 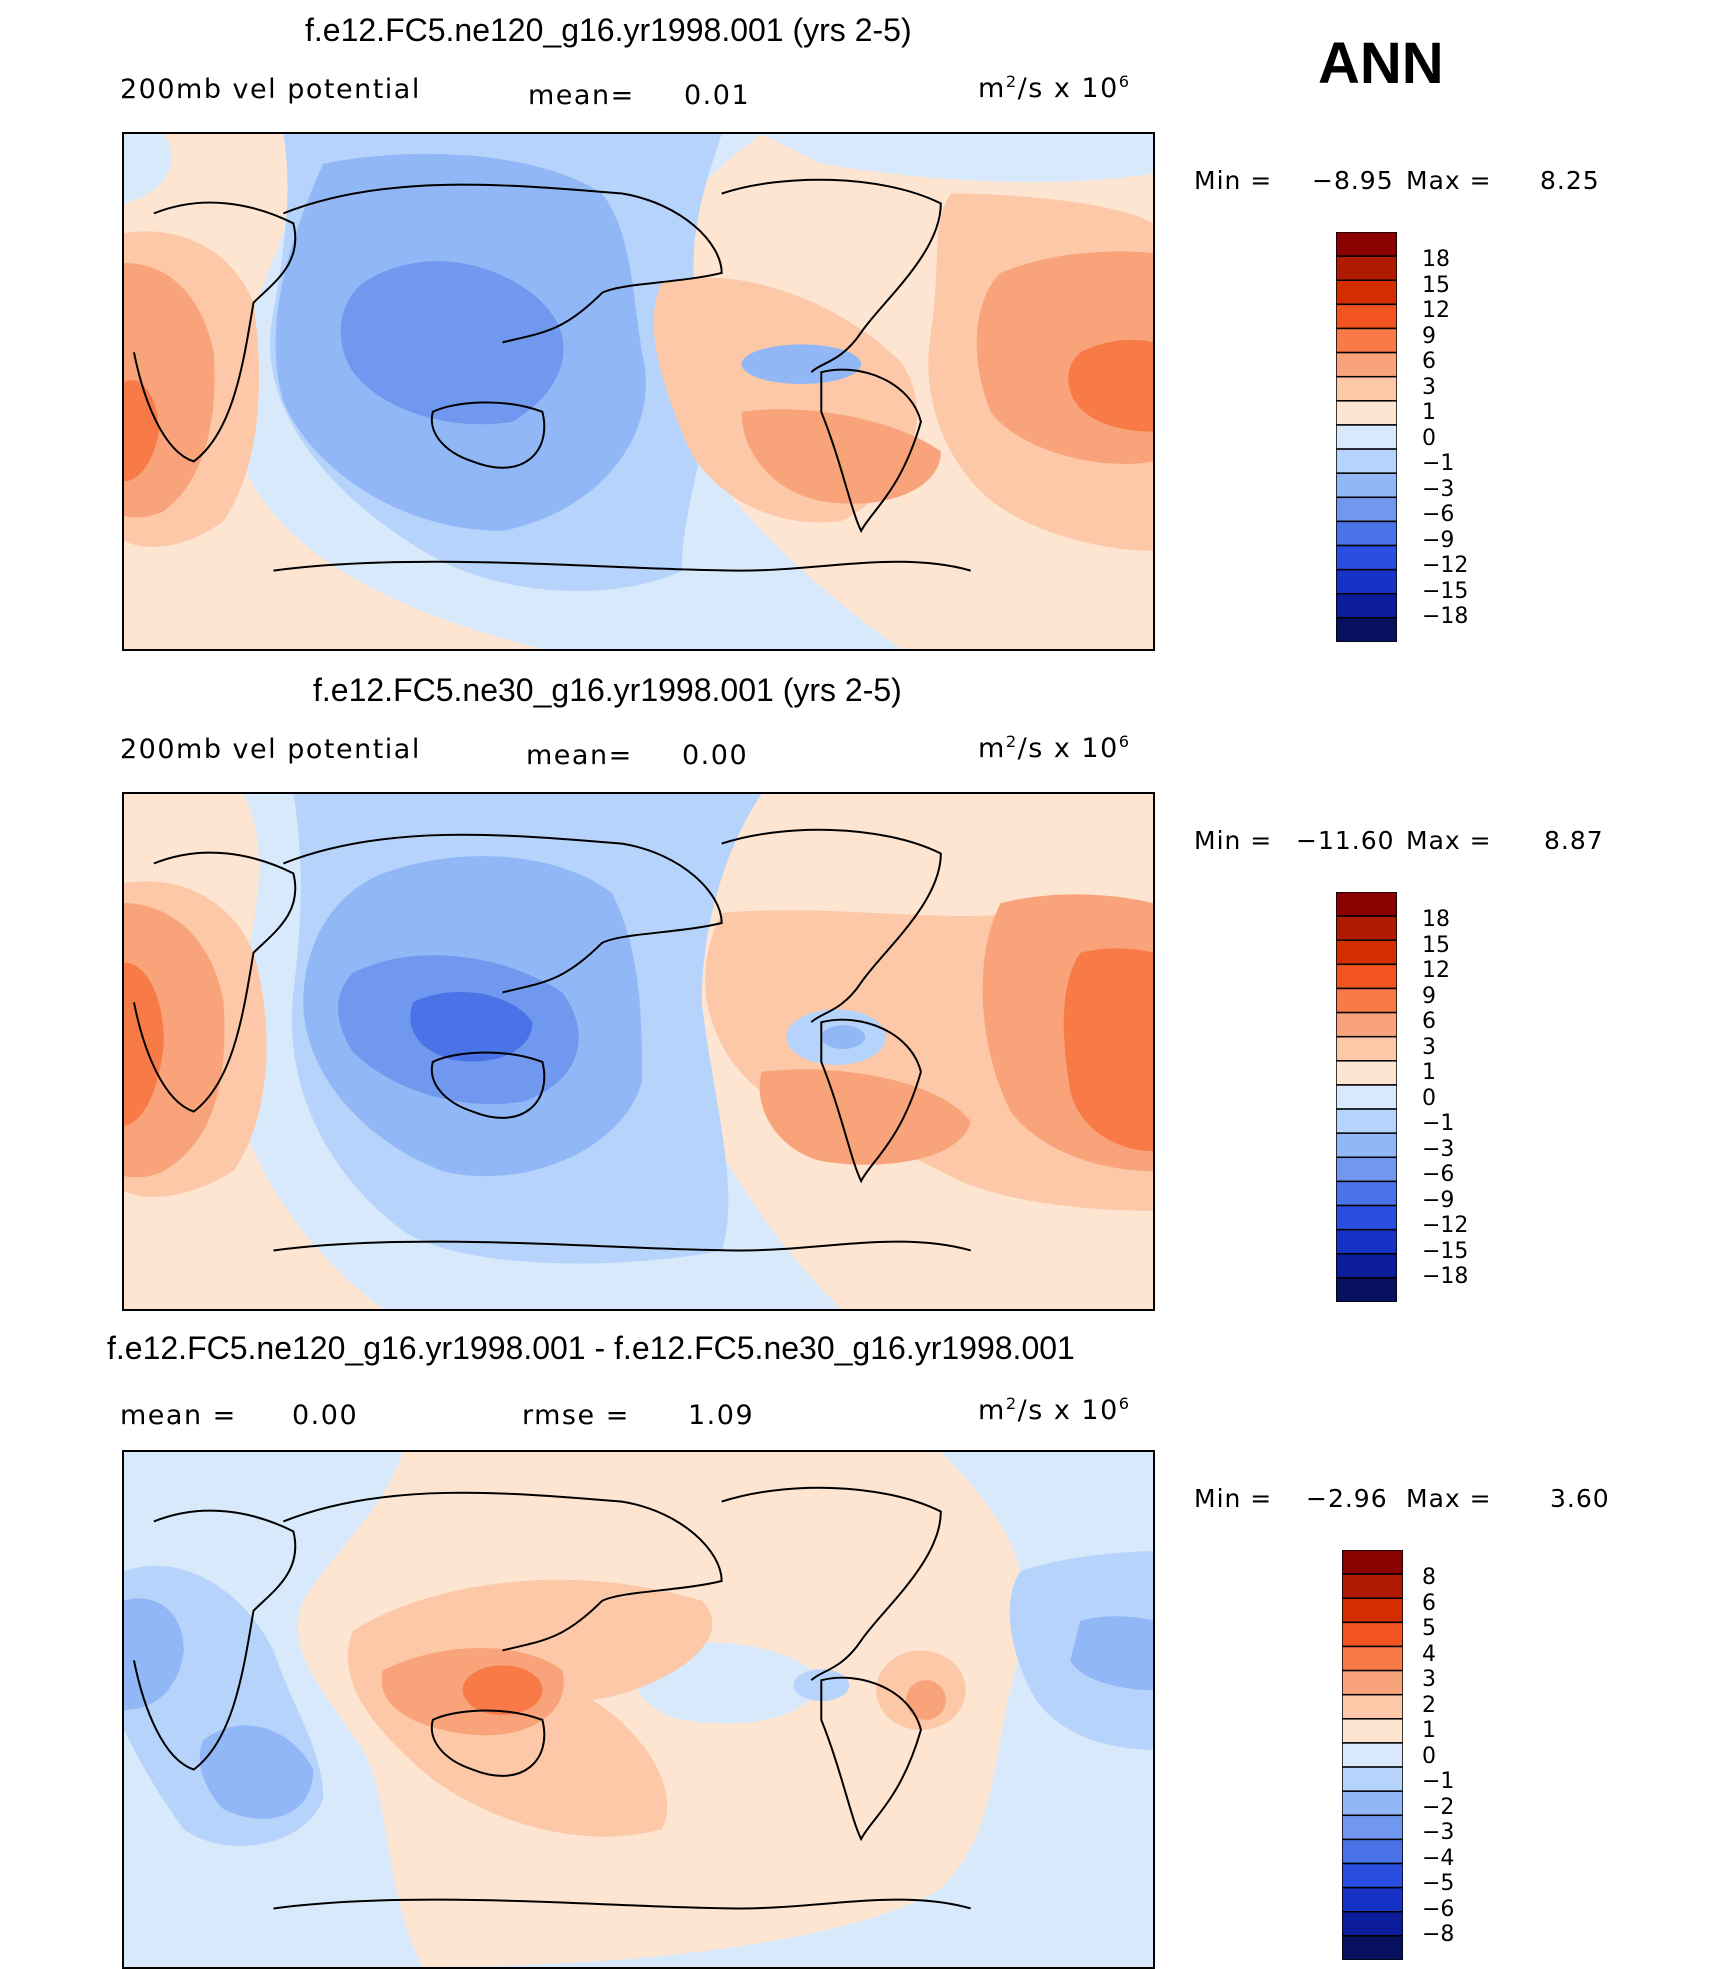 I want to click on panel-3-max-value: 3.60, so click(x=1580, y=1498).